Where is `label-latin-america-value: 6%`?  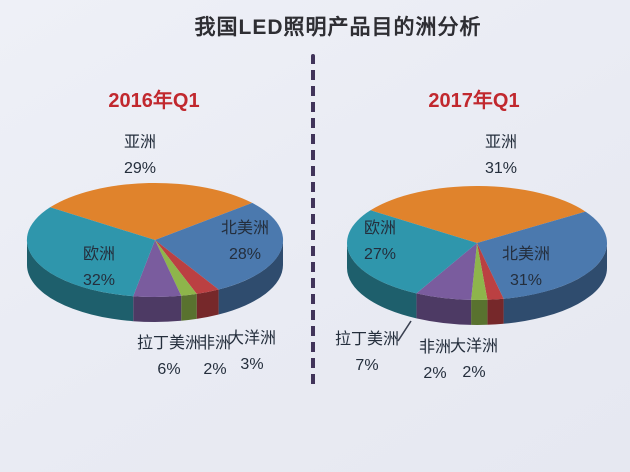
label-latin-america-value: 6% is located at coordinates (169, 369).